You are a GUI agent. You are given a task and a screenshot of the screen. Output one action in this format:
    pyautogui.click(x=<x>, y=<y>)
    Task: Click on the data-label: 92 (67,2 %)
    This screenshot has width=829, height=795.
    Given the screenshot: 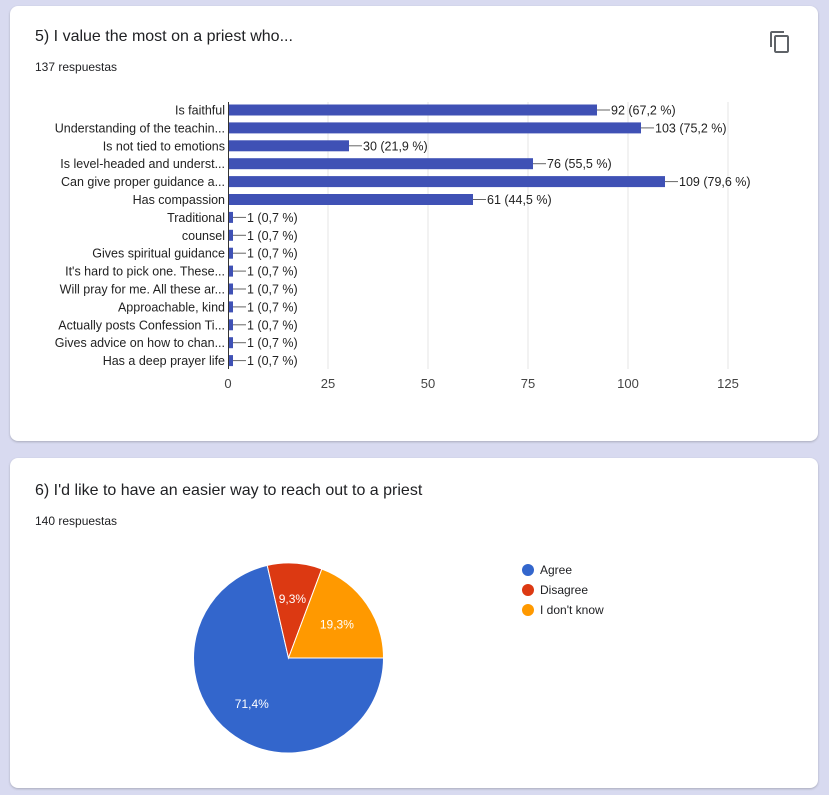 What is the action you would take?
    pyautogui.click(x=643, y=111)
    